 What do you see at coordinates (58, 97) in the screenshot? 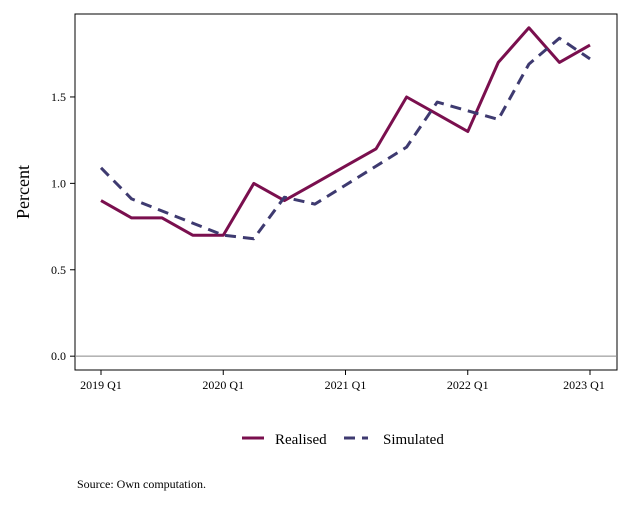
I see `y-tick-label: 1.5` at bounding box center [58, 97].